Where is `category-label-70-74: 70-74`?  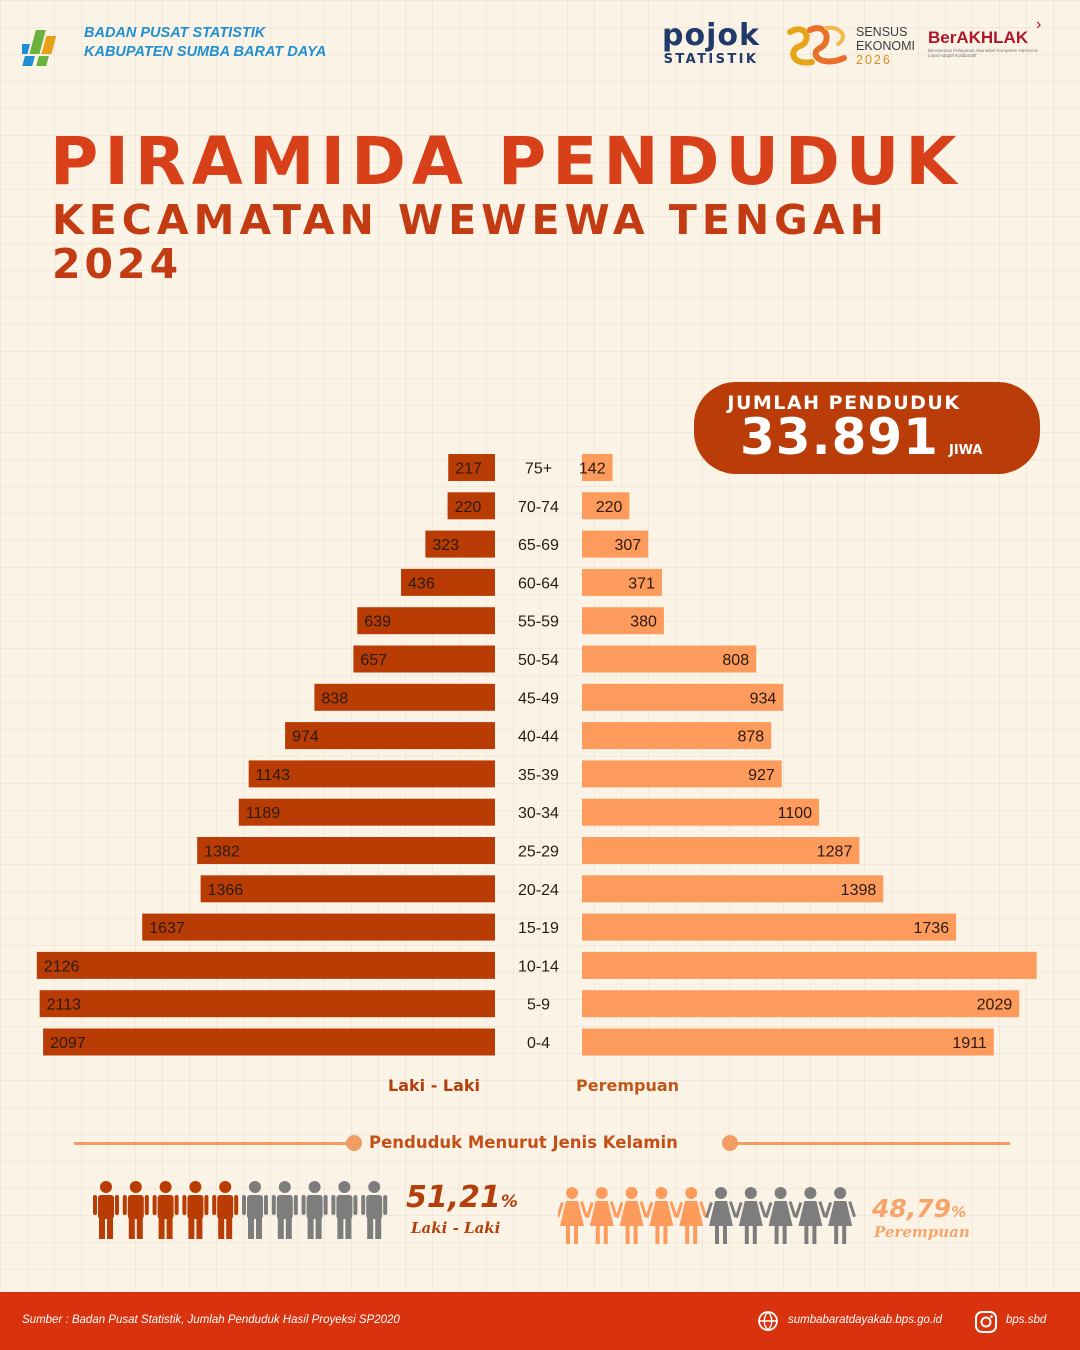 category-label-70-74: 70-74 is located at coordinates (538, 507).